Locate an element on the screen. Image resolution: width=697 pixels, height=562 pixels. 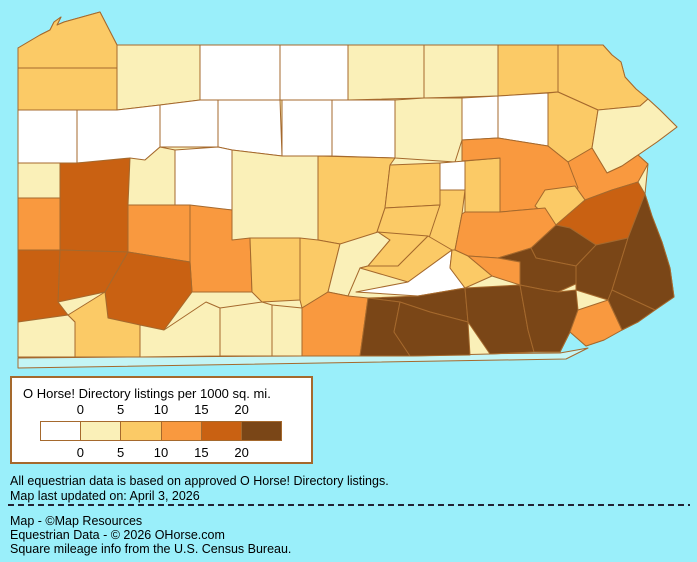
separator-dashed-line is located at coordinates (349, 505).